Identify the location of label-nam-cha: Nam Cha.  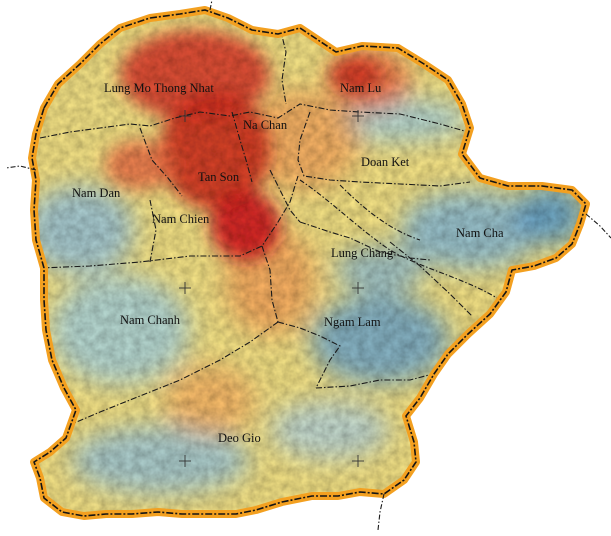
(480, 233).